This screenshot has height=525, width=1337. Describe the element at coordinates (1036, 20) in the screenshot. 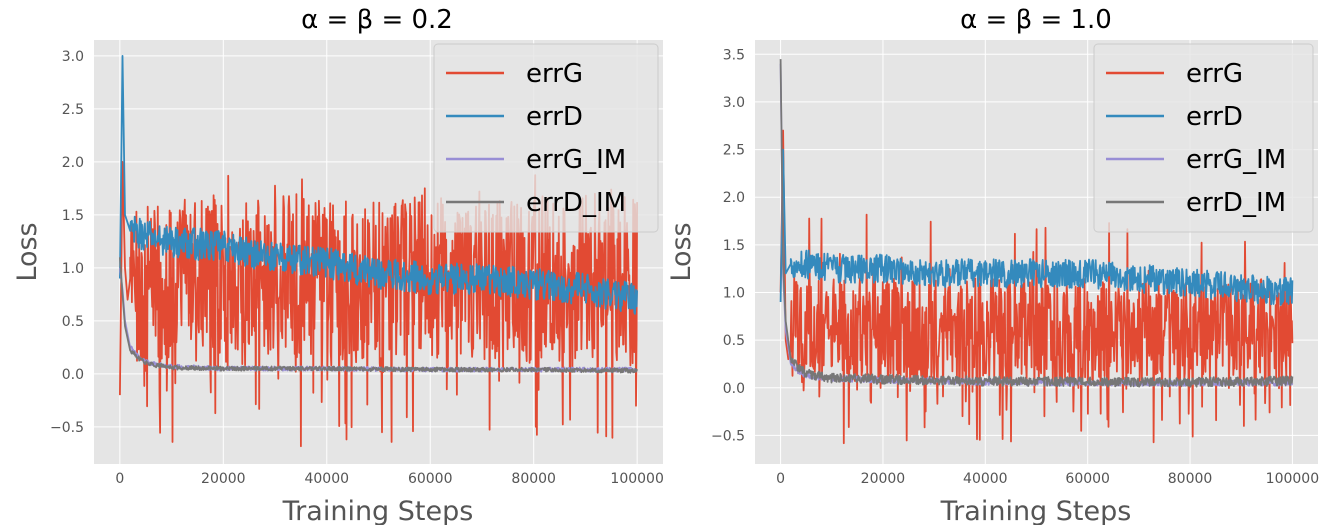

I see `chart-title: α = β = 1.0` at that location.